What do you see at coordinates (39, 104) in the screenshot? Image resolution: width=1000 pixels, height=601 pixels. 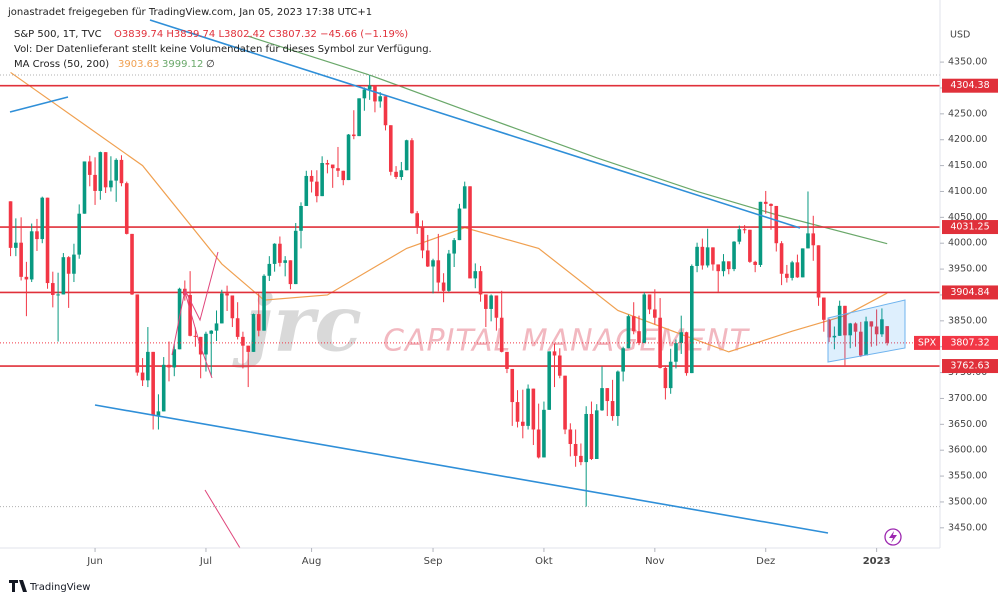 I see `trend-line` at bounding box center [39, 104].